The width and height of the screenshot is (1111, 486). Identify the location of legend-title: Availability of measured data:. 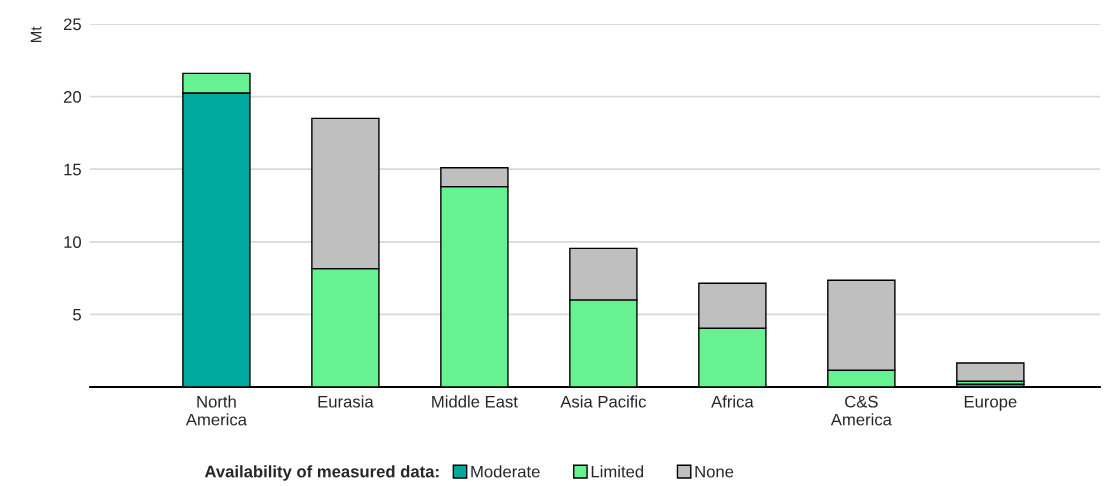
(321, 473).